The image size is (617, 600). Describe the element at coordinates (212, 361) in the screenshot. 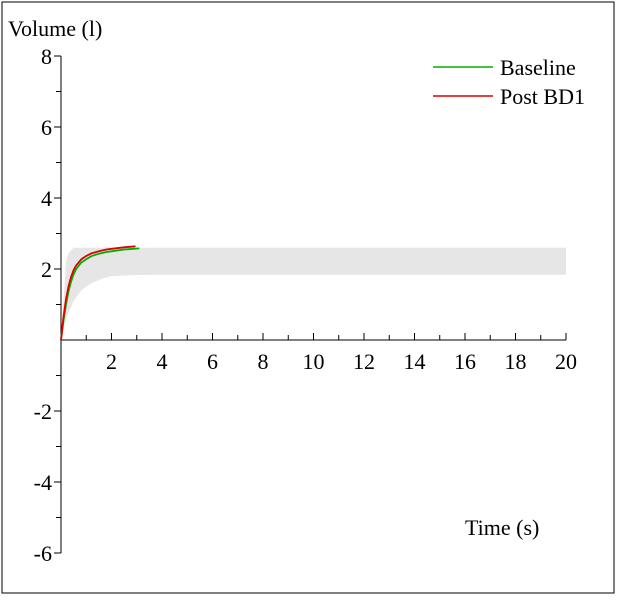

I see `x-tick-label: 6` at that location.